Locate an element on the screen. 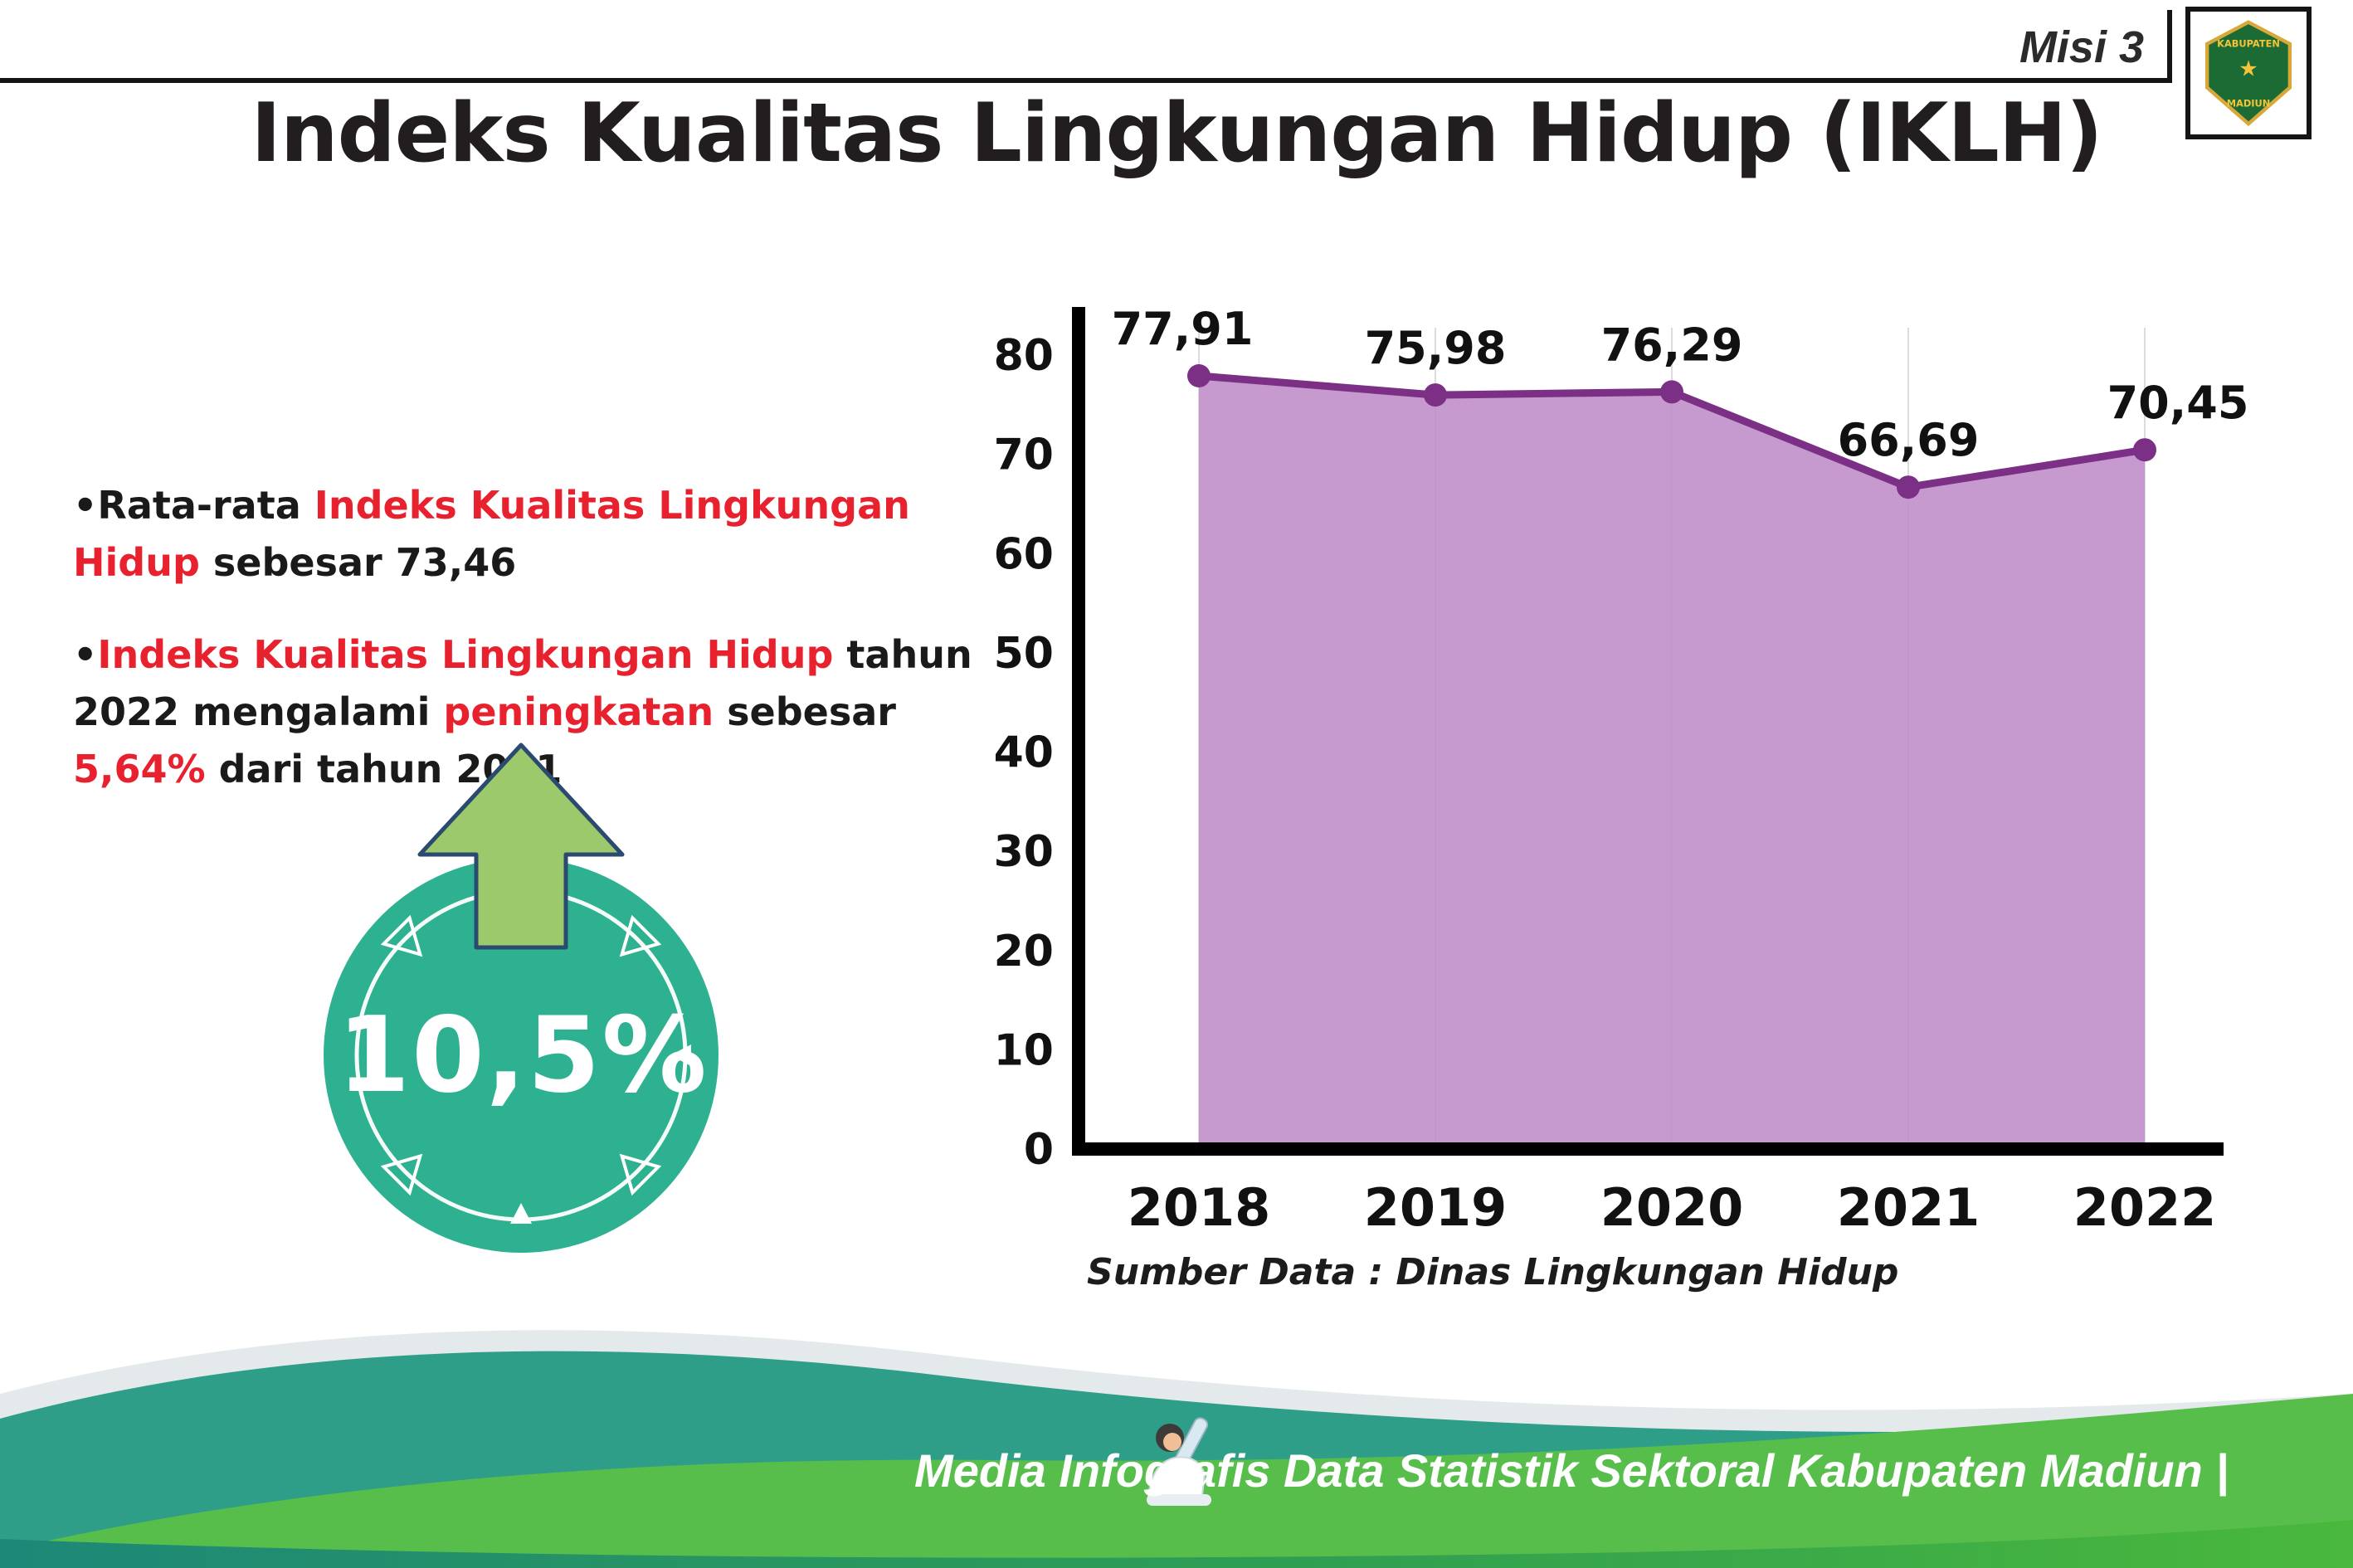 The image size is (2353, 1568). y-tick-label: 80 is located at coordinates (1025, 356).